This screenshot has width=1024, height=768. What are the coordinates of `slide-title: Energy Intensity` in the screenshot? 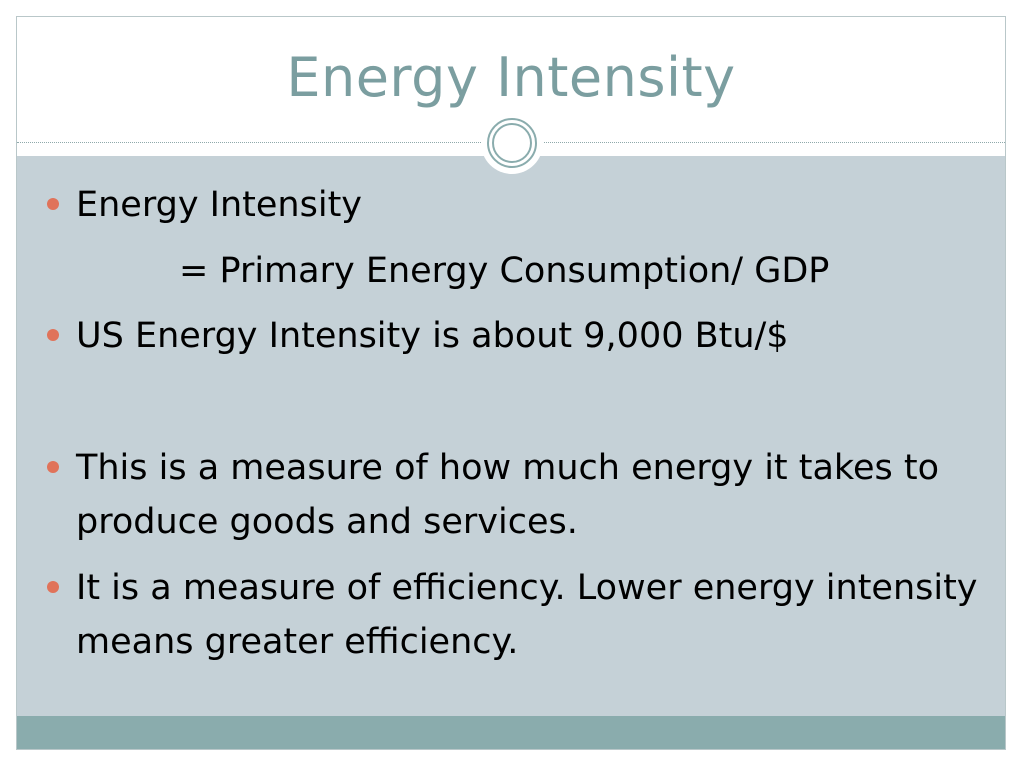 It's located at (511, 77).